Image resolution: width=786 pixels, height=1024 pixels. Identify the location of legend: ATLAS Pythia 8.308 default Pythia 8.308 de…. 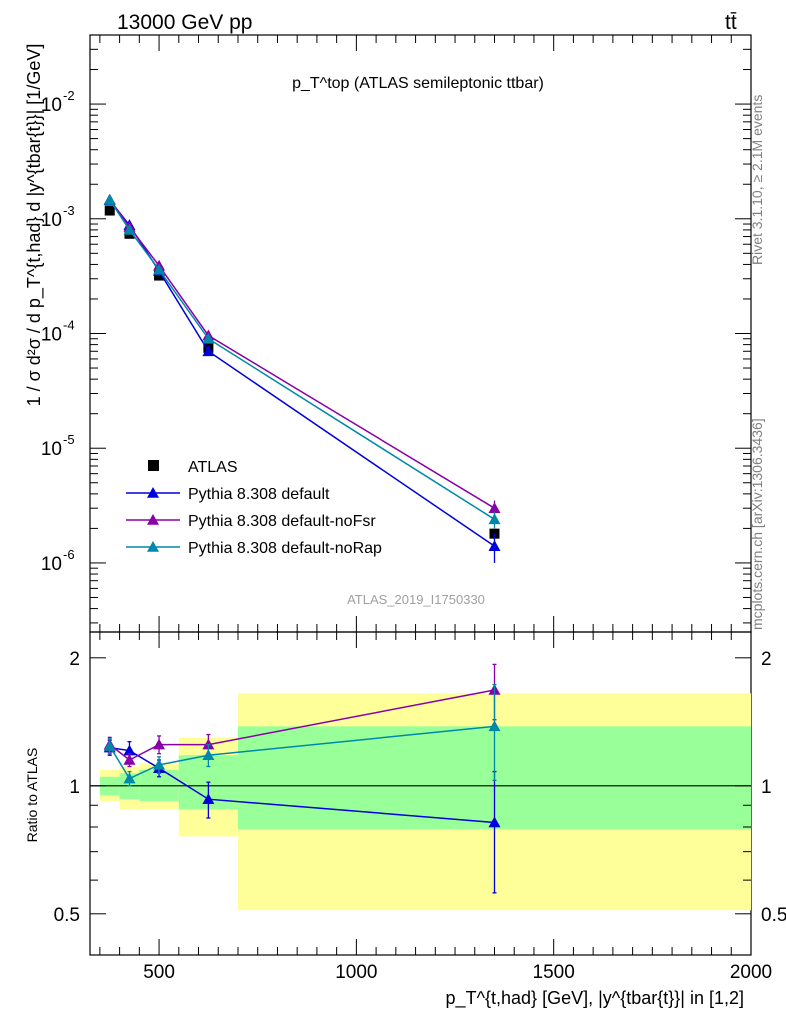
(254, 508).